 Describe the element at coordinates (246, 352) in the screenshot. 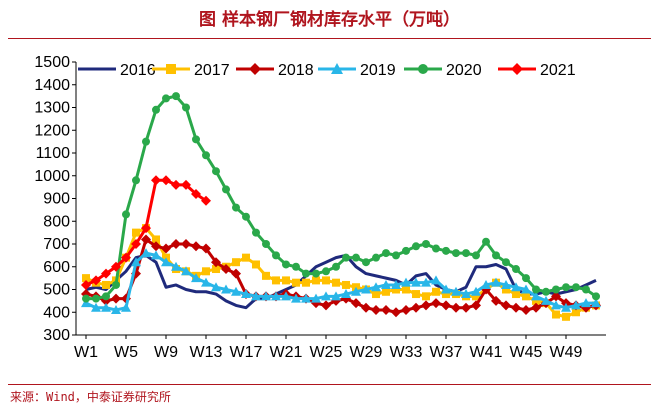

I see `x-tick-label: W17` at that location.